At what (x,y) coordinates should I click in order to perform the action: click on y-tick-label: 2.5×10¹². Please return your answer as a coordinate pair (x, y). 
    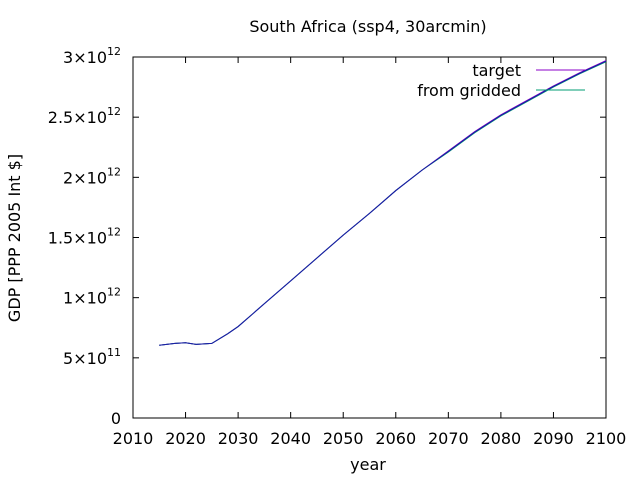
    Looking at the image, I should click on (84, 116).